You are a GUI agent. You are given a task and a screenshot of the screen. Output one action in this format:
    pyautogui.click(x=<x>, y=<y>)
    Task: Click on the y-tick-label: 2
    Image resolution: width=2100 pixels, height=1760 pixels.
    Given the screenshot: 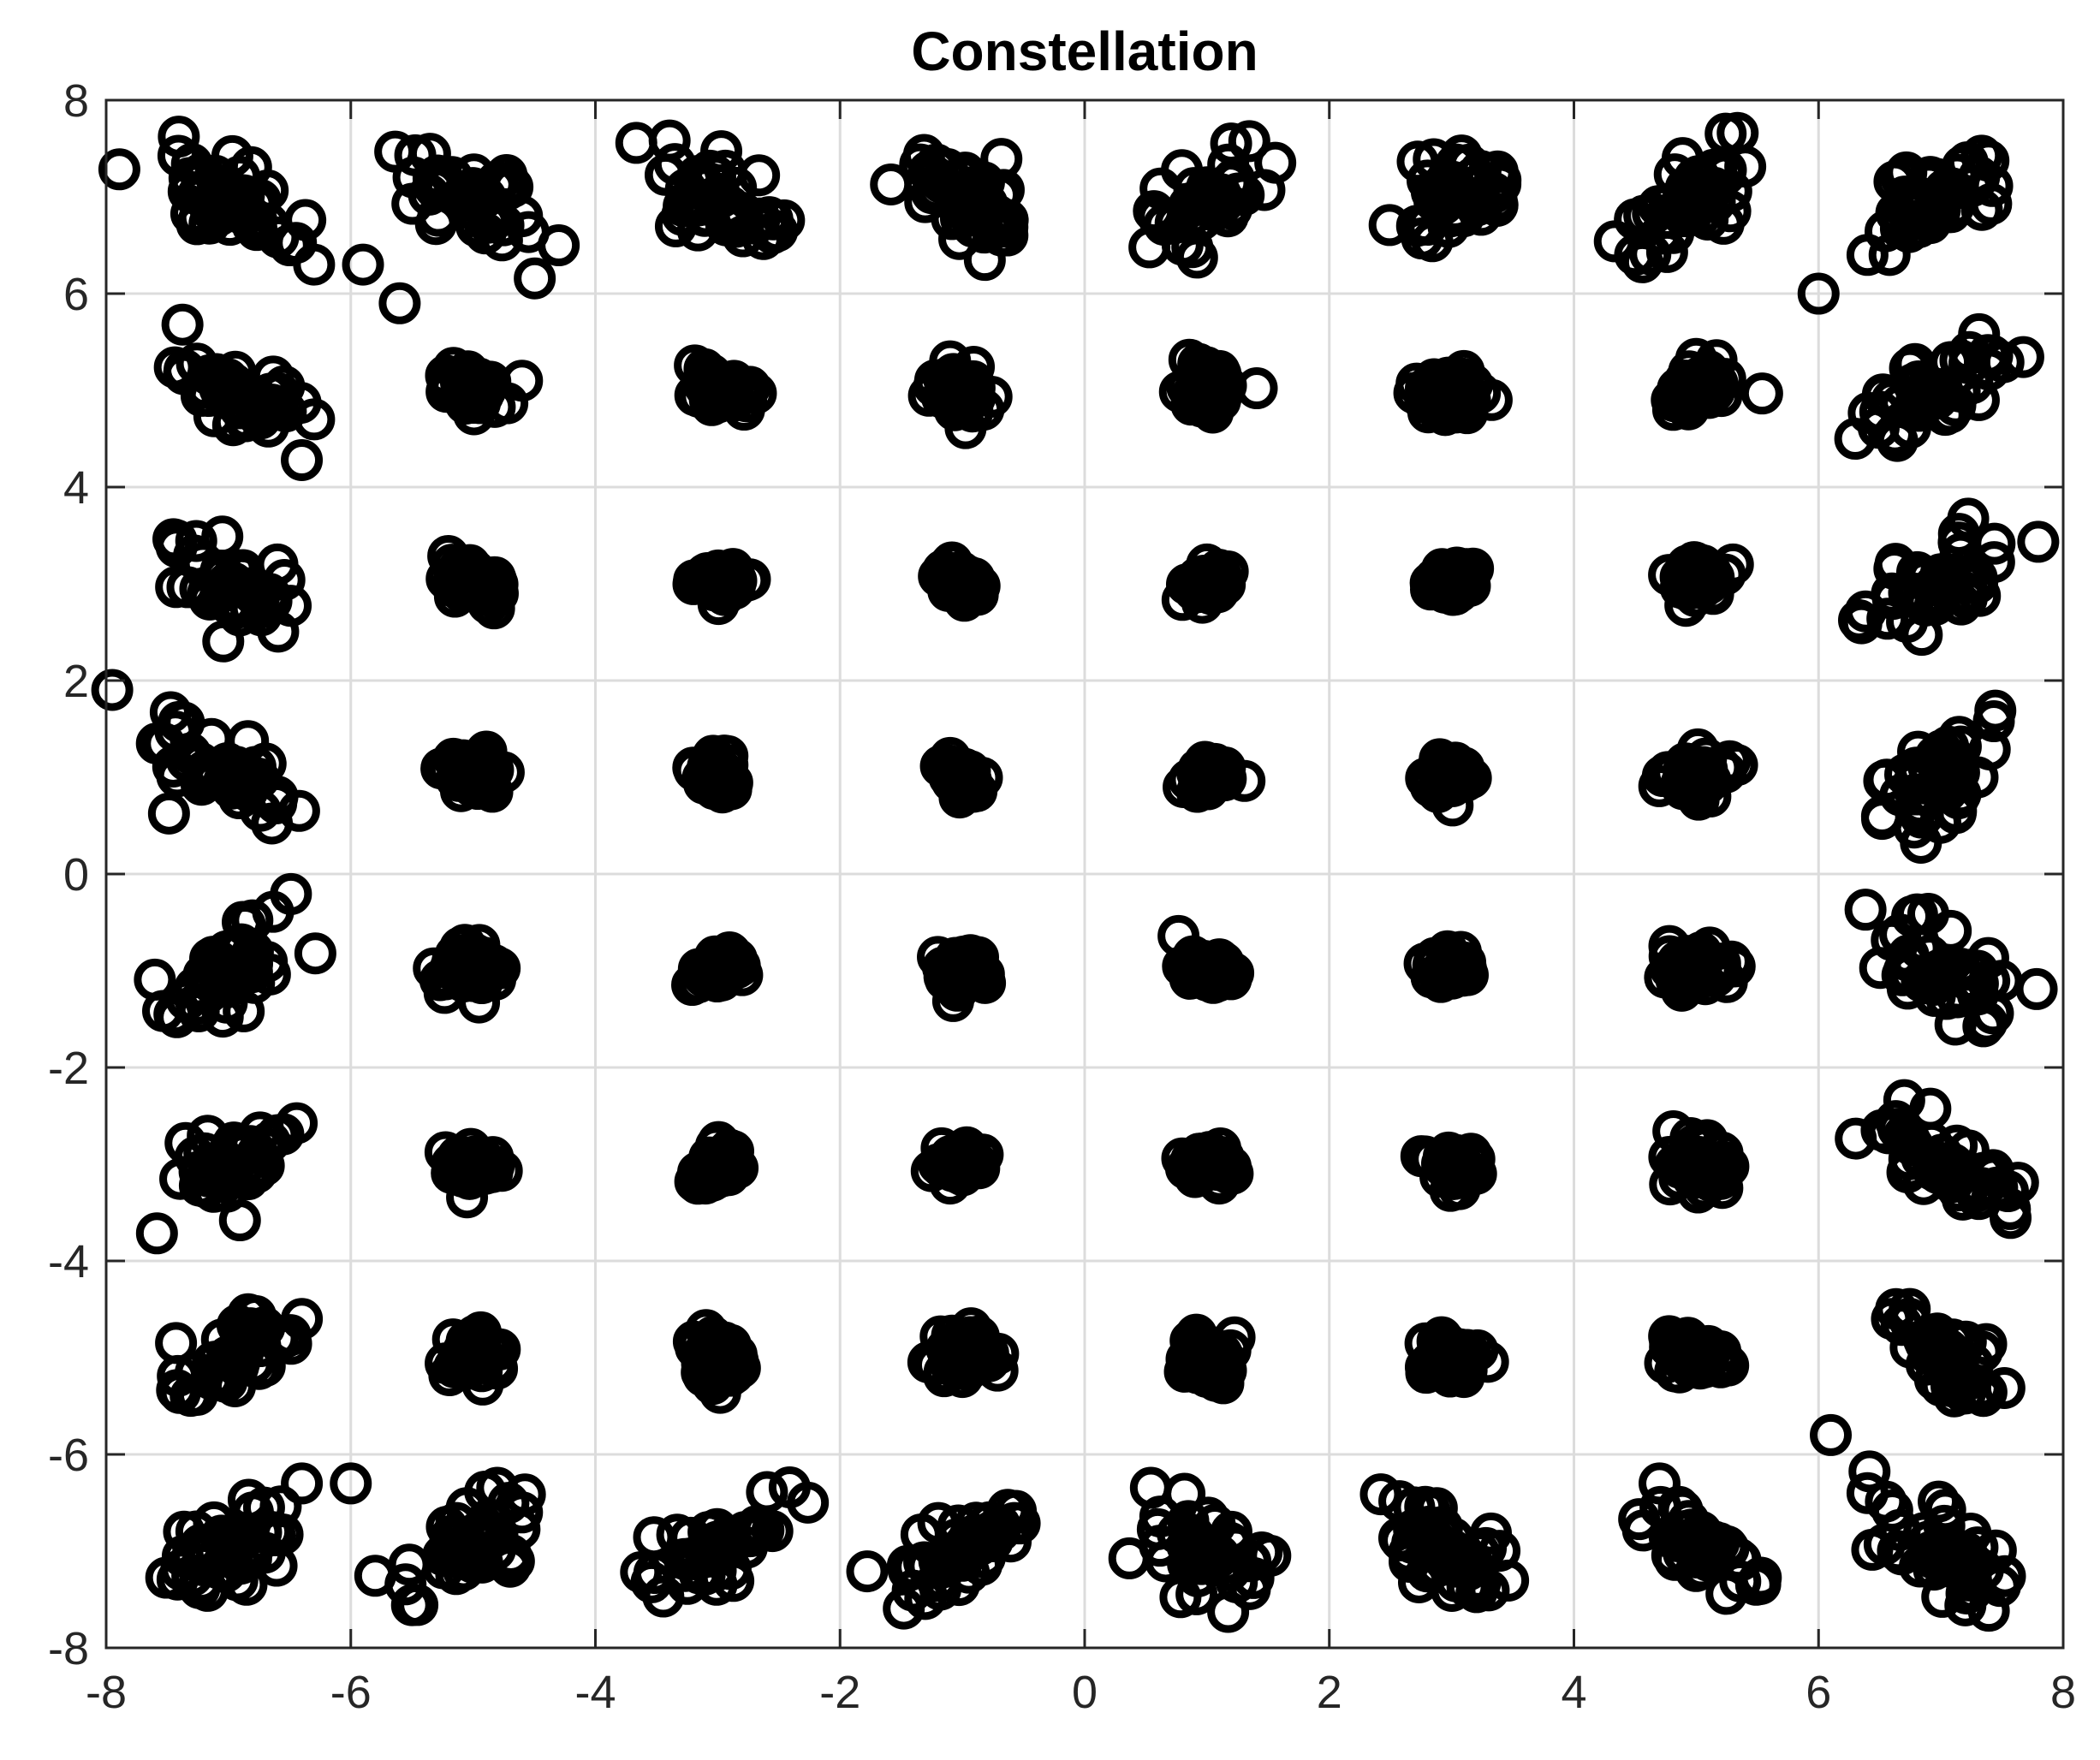 What is the action you would take?
    pyautogui.click(x=76, y=681)
    